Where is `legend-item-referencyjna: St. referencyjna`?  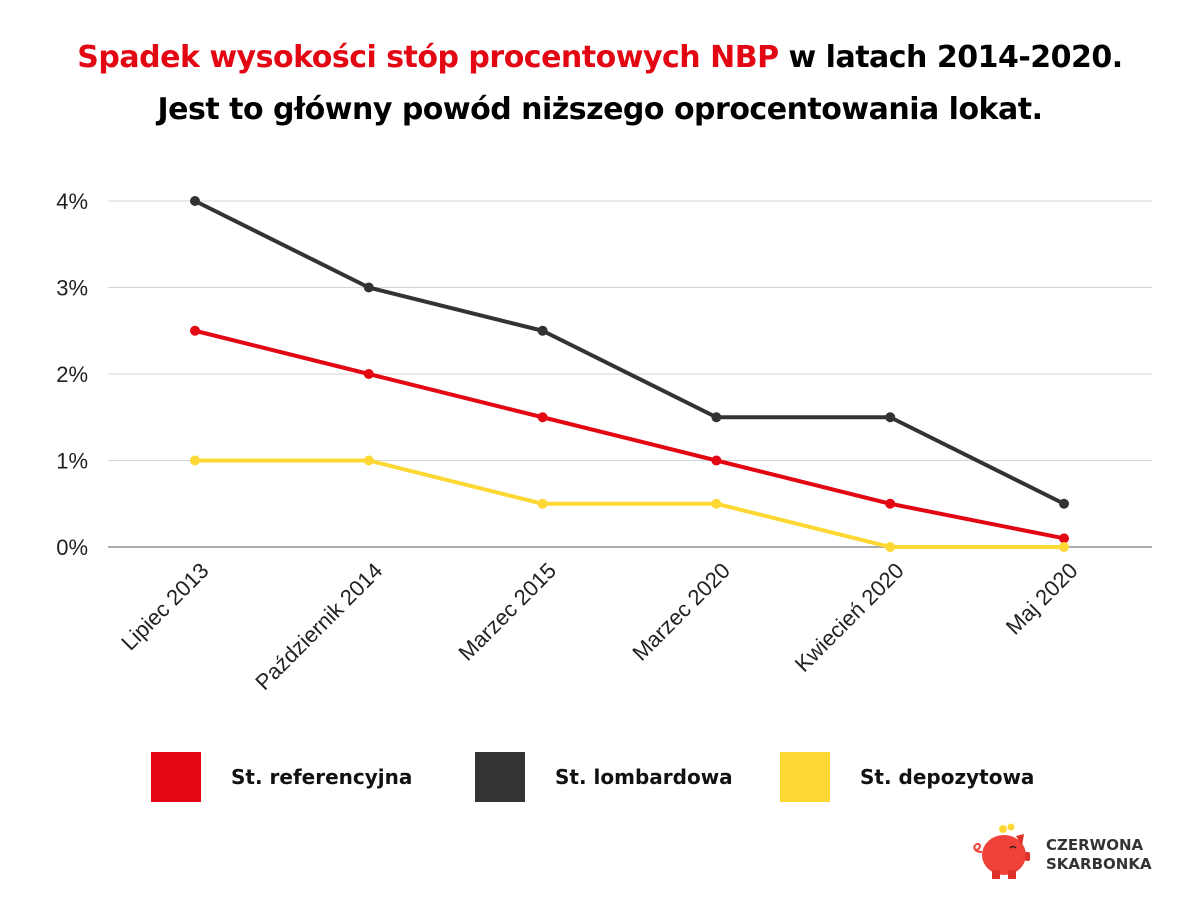 legend-item-referencyjna: St. referencyjna is located at coordinates (281, 777).